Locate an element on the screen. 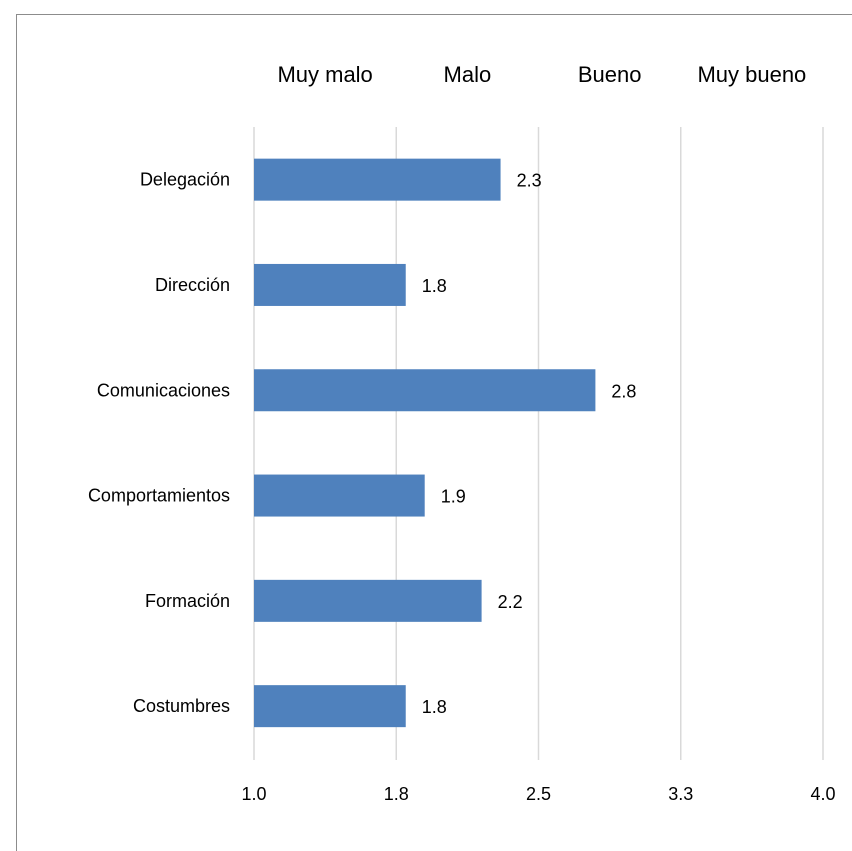 The width and height of the screenshot is (852, 851). rating-label: Muy malo is located at coordinates (324, 74).